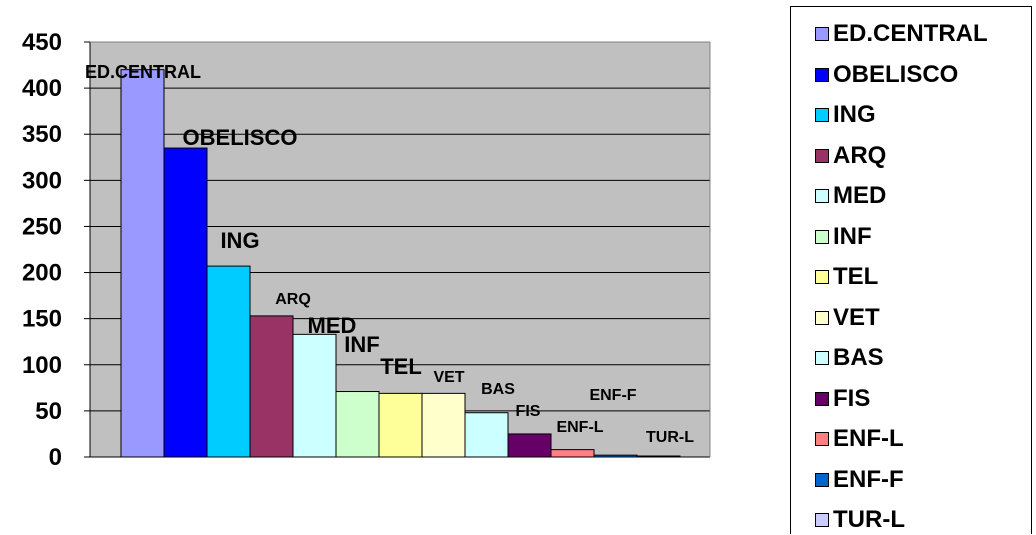 The image size is (1036, 535). Describe the element at coordinates (42, 319) in the screenshot. I see `y-tick-label: 150` at that location.